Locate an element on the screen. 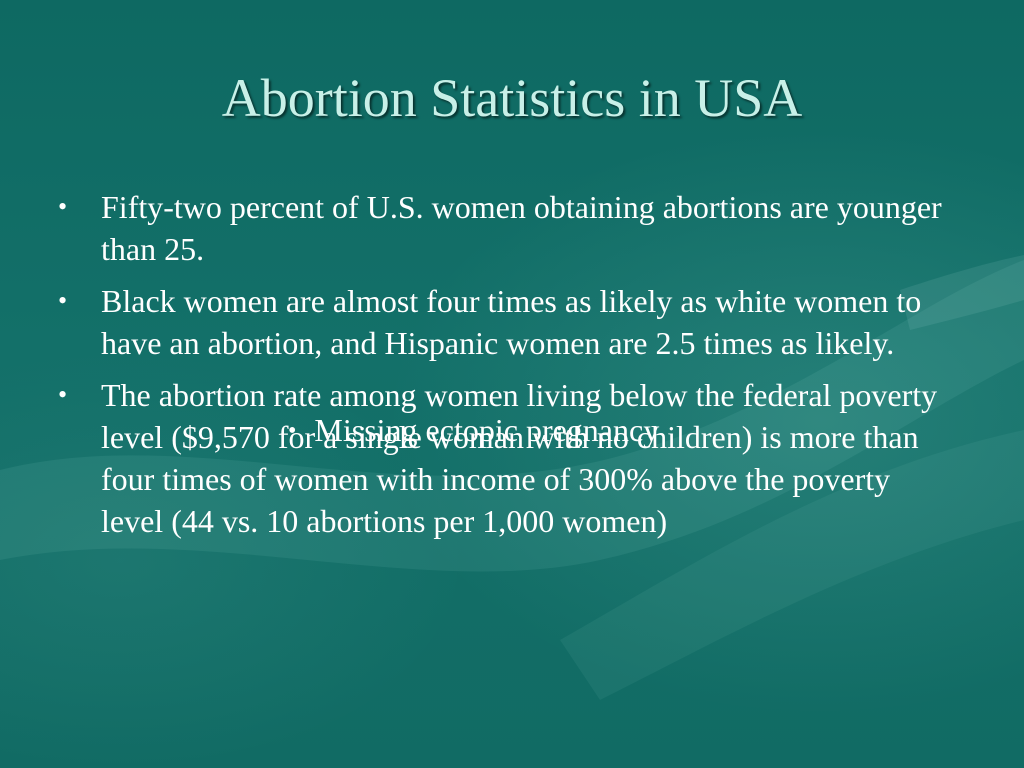 This screenshot has height=768, width=1024. overlapping-bullet-text: Missing ectopic pregnancy is located at coordinates (487, 430).